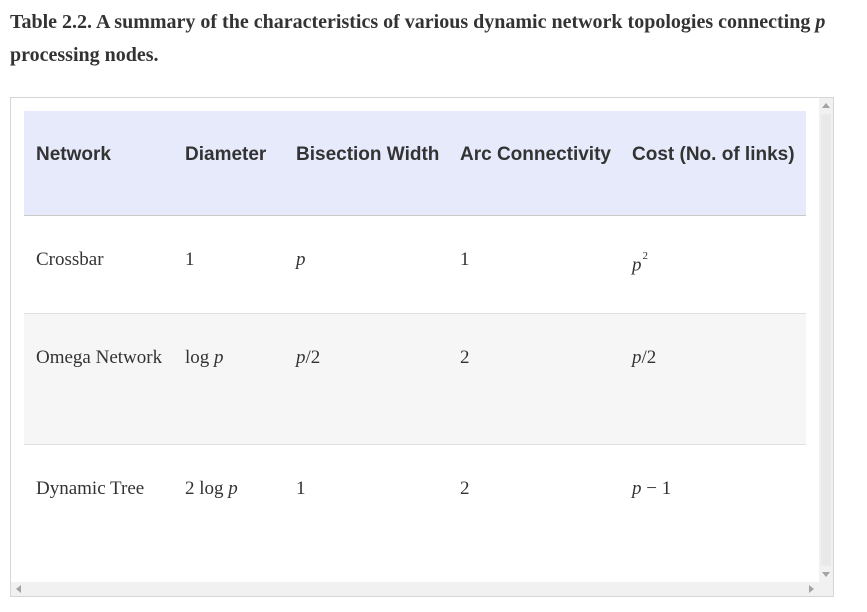  Describe the element at coordinates (826, 105) in the screenshot. I see `arrow-up-icon` at that location.